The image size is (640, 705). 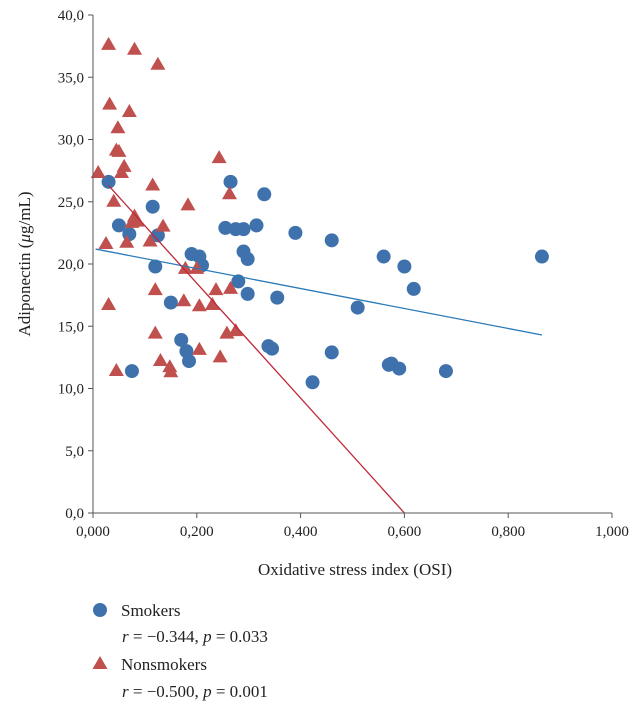 What do you see at coordinates (24, 213) in the screenshot?
I see `y-axis-title-post: g/mL)` at bounding box center [24, 213].